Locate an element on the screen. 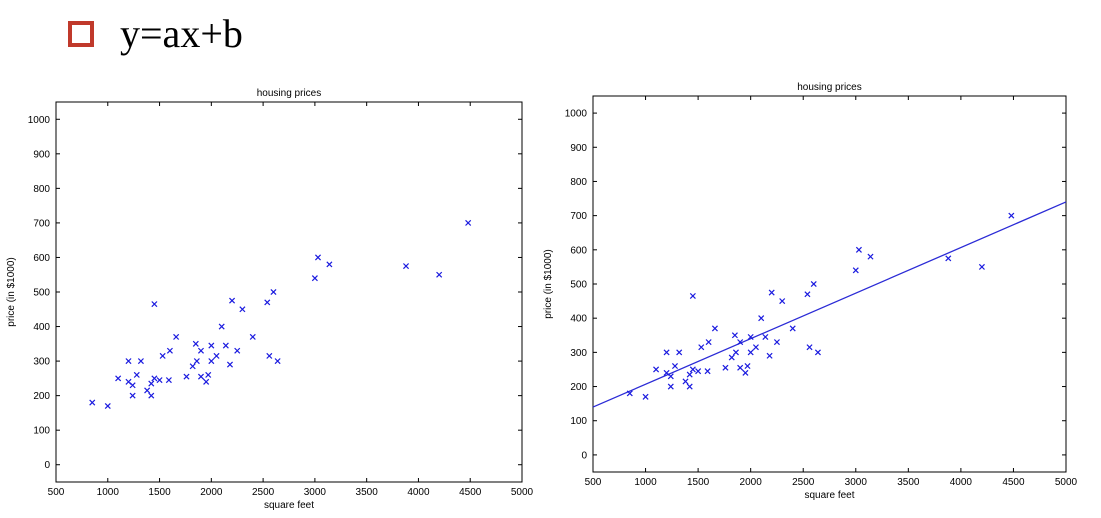 Image resolution: width=1101 pixels, height=518 pixels. chart1-x-axis-label: square feet is located at coordinates (829, 495).